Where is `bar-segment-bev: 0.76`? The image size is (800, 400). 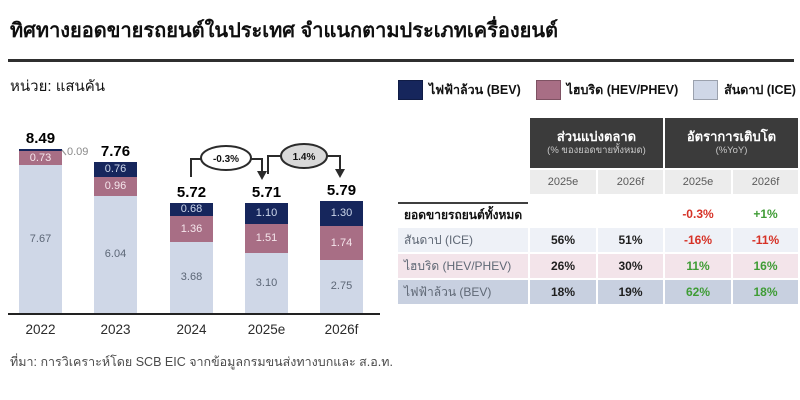
bar-segment-bev: 0.76 is located at coordinates (115, 169).